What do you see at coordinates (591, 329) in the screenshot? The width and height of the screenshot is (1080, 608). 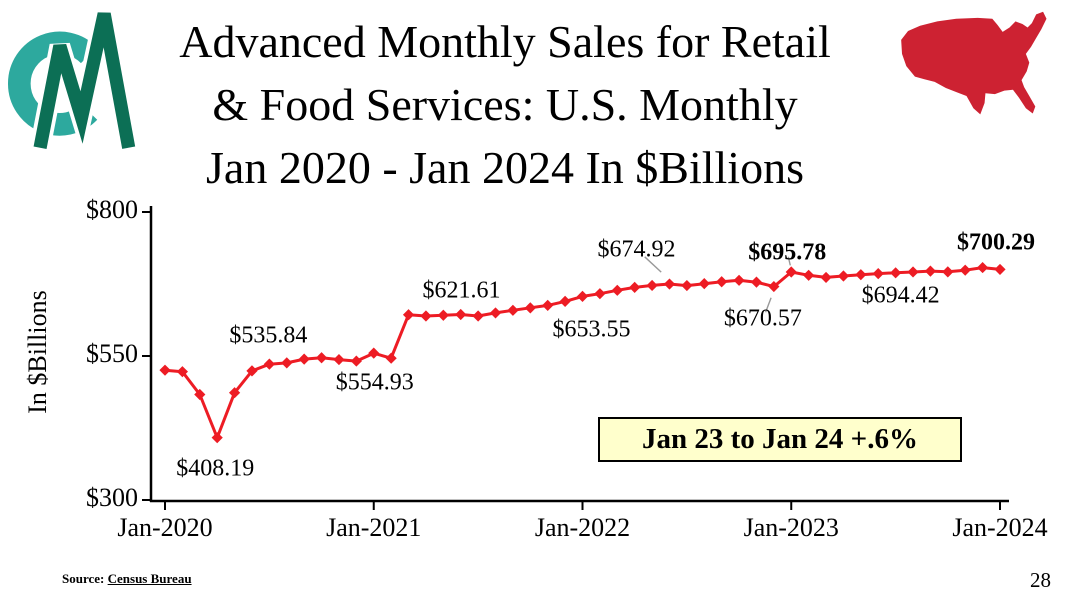 I see `data-label: $653.55` at bounding box center [591, 329].